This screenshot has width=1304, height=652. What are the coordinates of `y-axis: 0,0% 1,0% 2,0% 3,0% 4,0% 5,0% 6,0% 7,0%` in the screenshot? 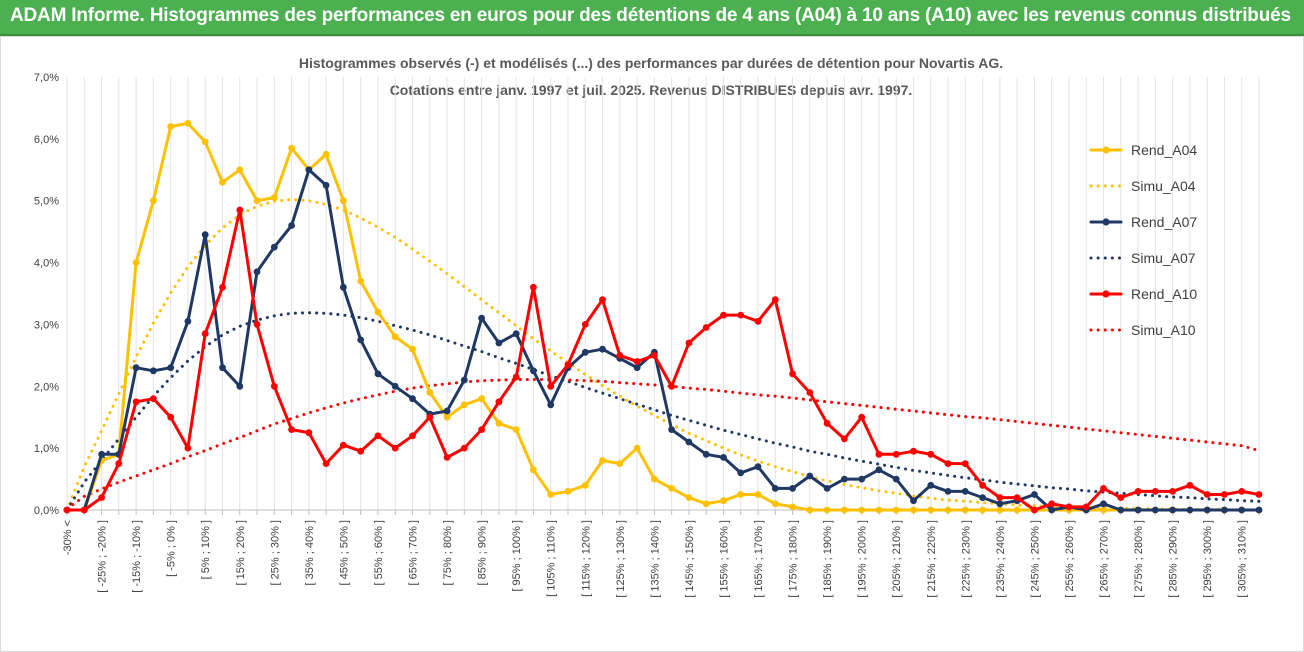 It's located at (46, 294).